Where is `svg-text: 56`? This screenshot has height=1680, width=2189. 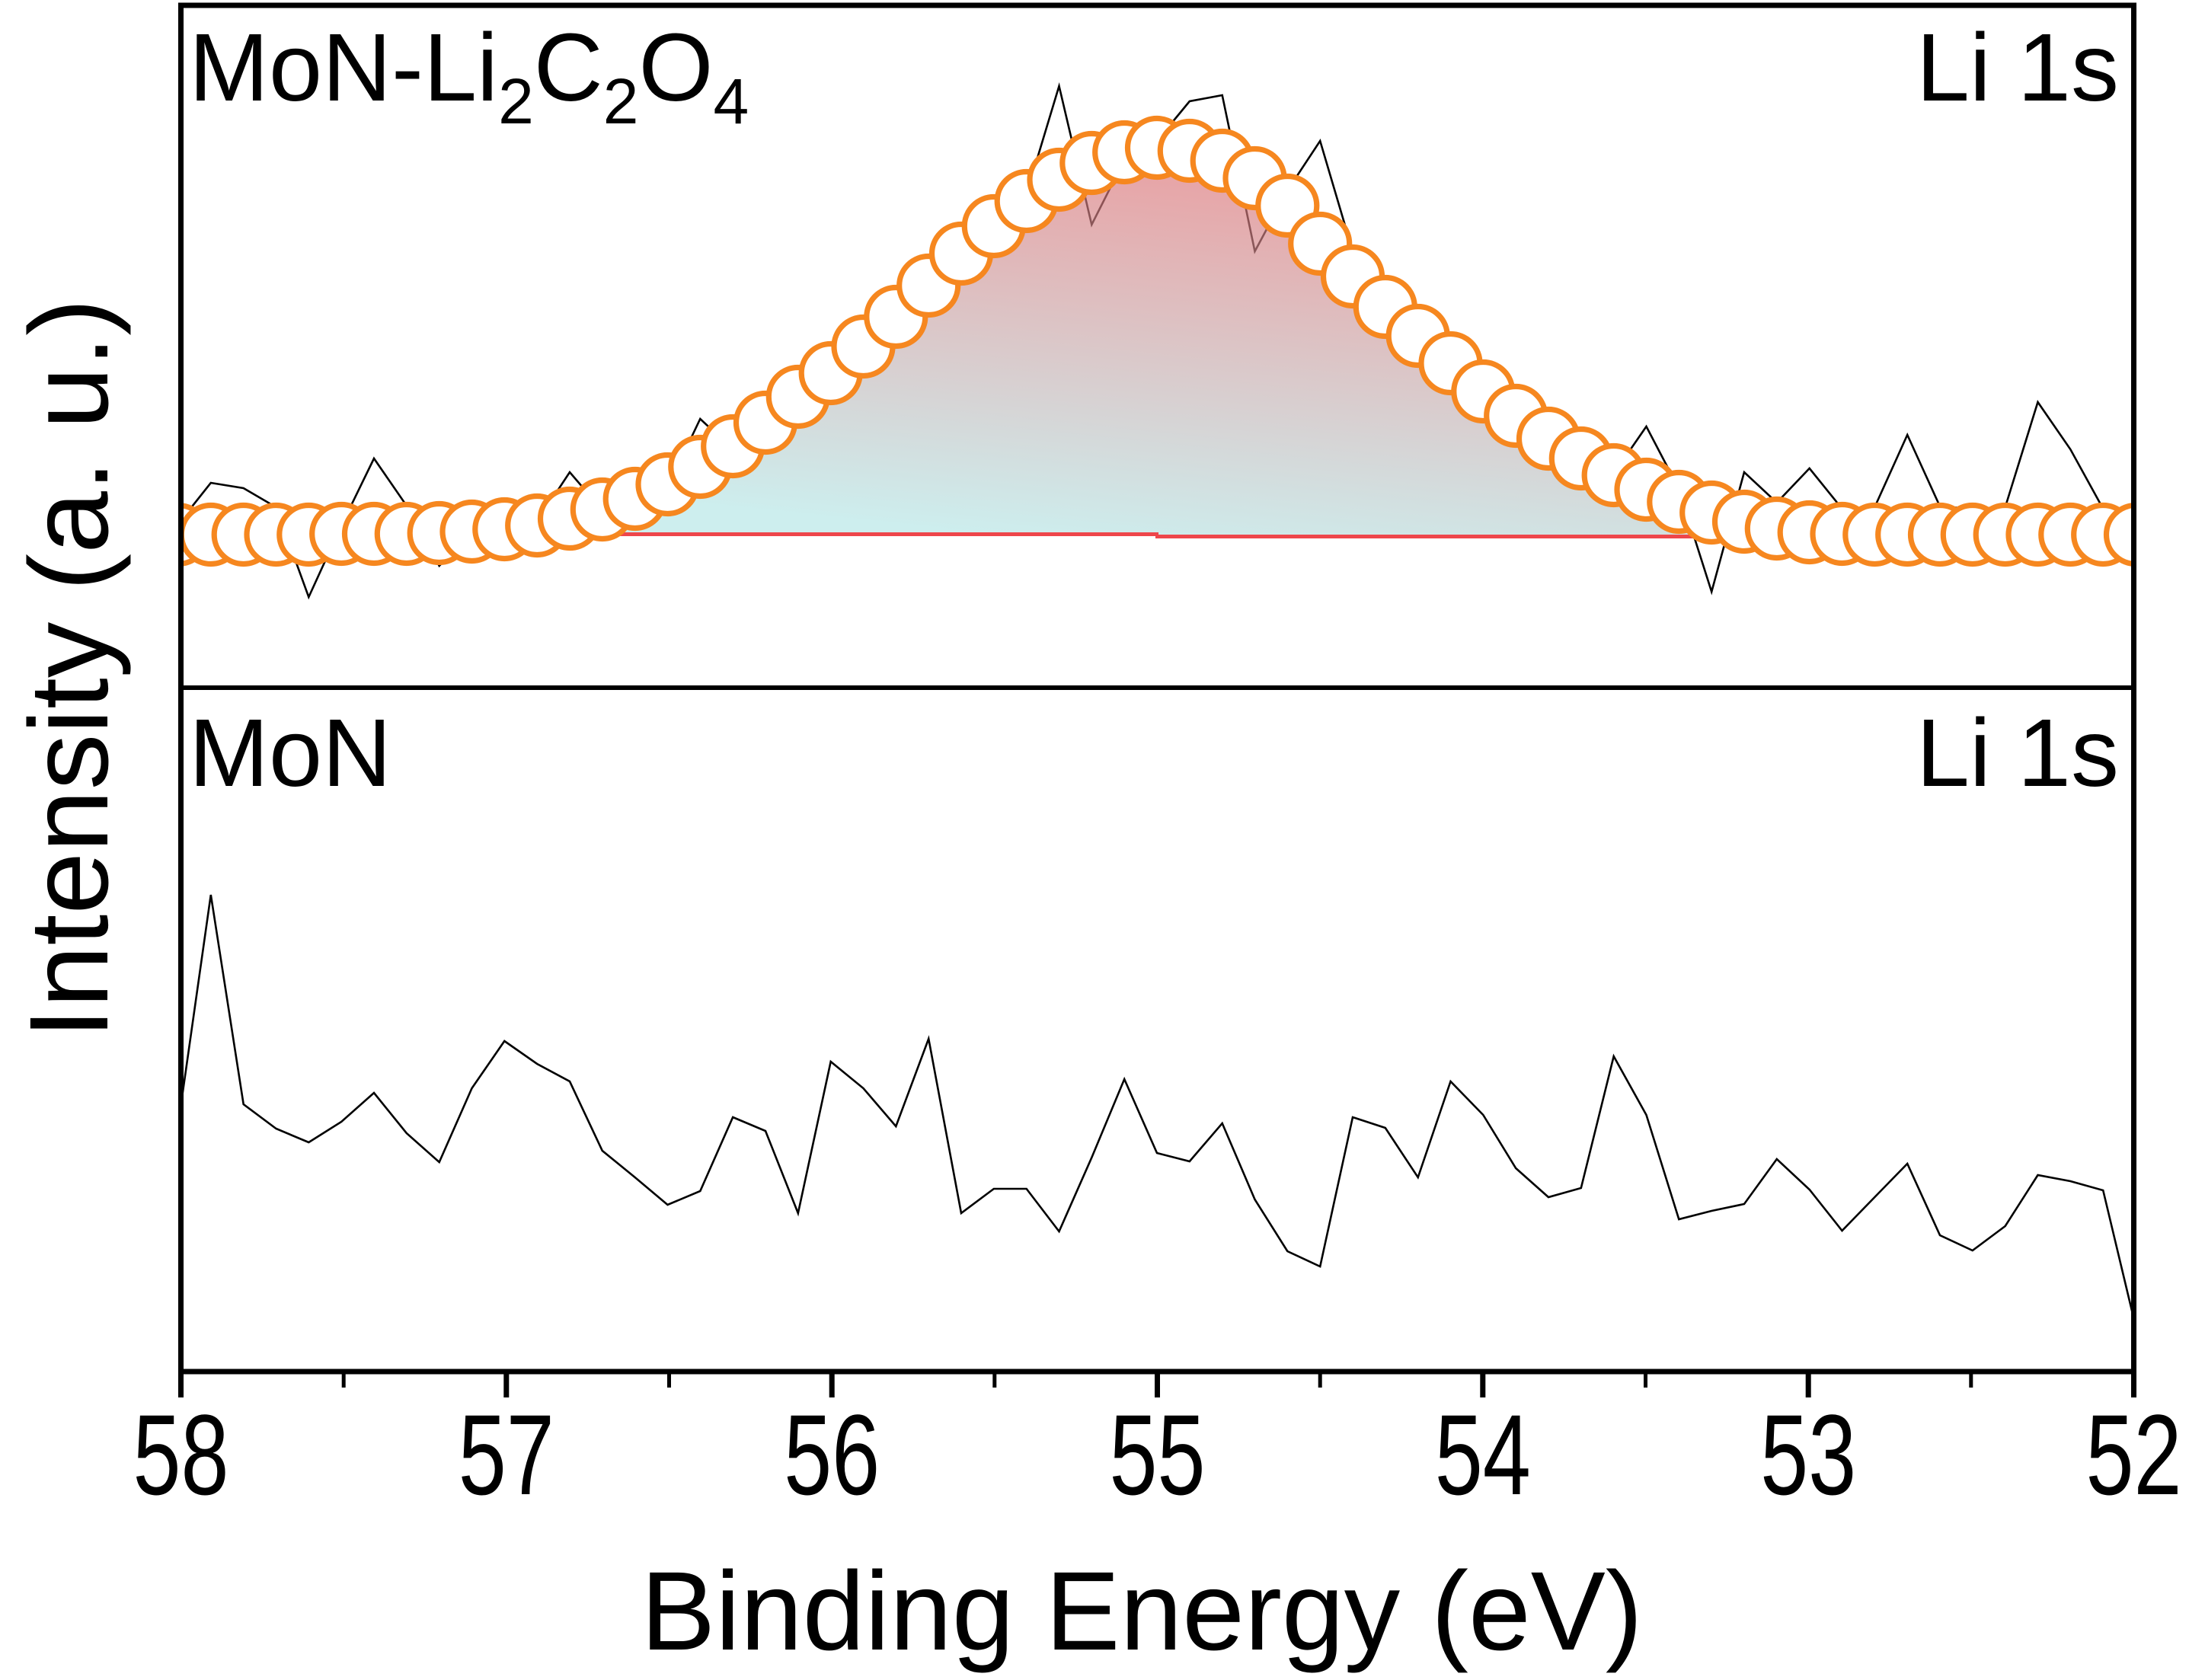 svg-text: 56 is located at coordinates (832, 1455).